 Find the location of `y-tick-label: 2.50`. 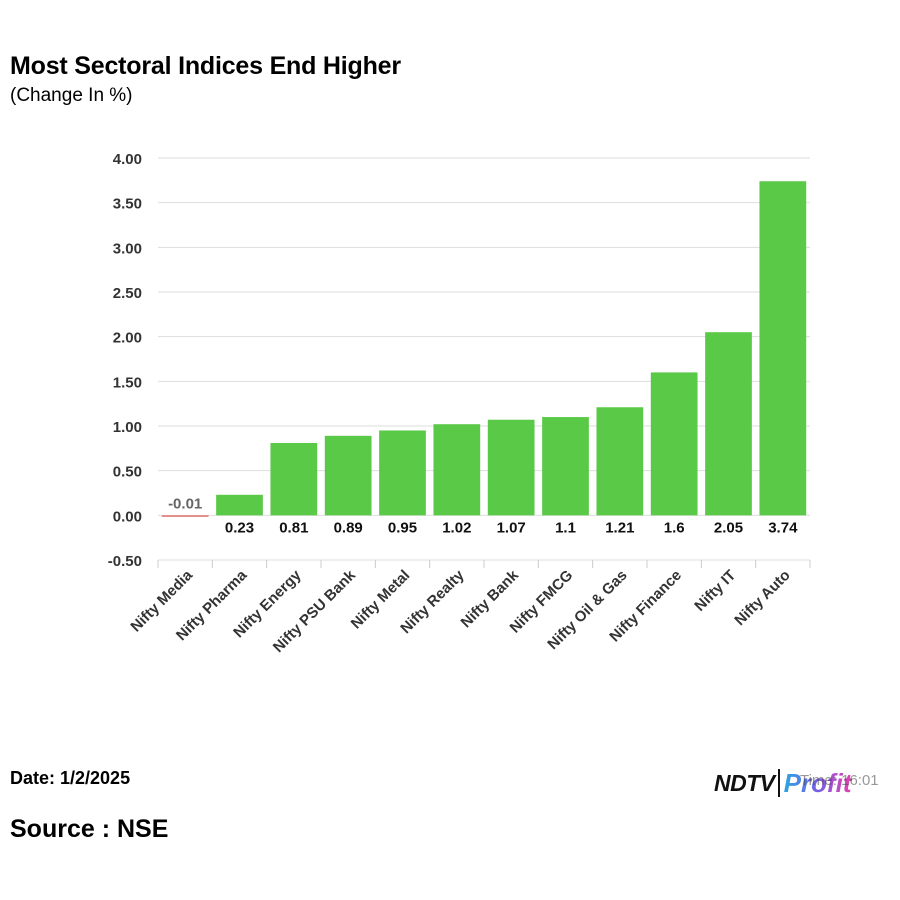

y-tick-label: 2.50 is located at coordinates (127, 293).